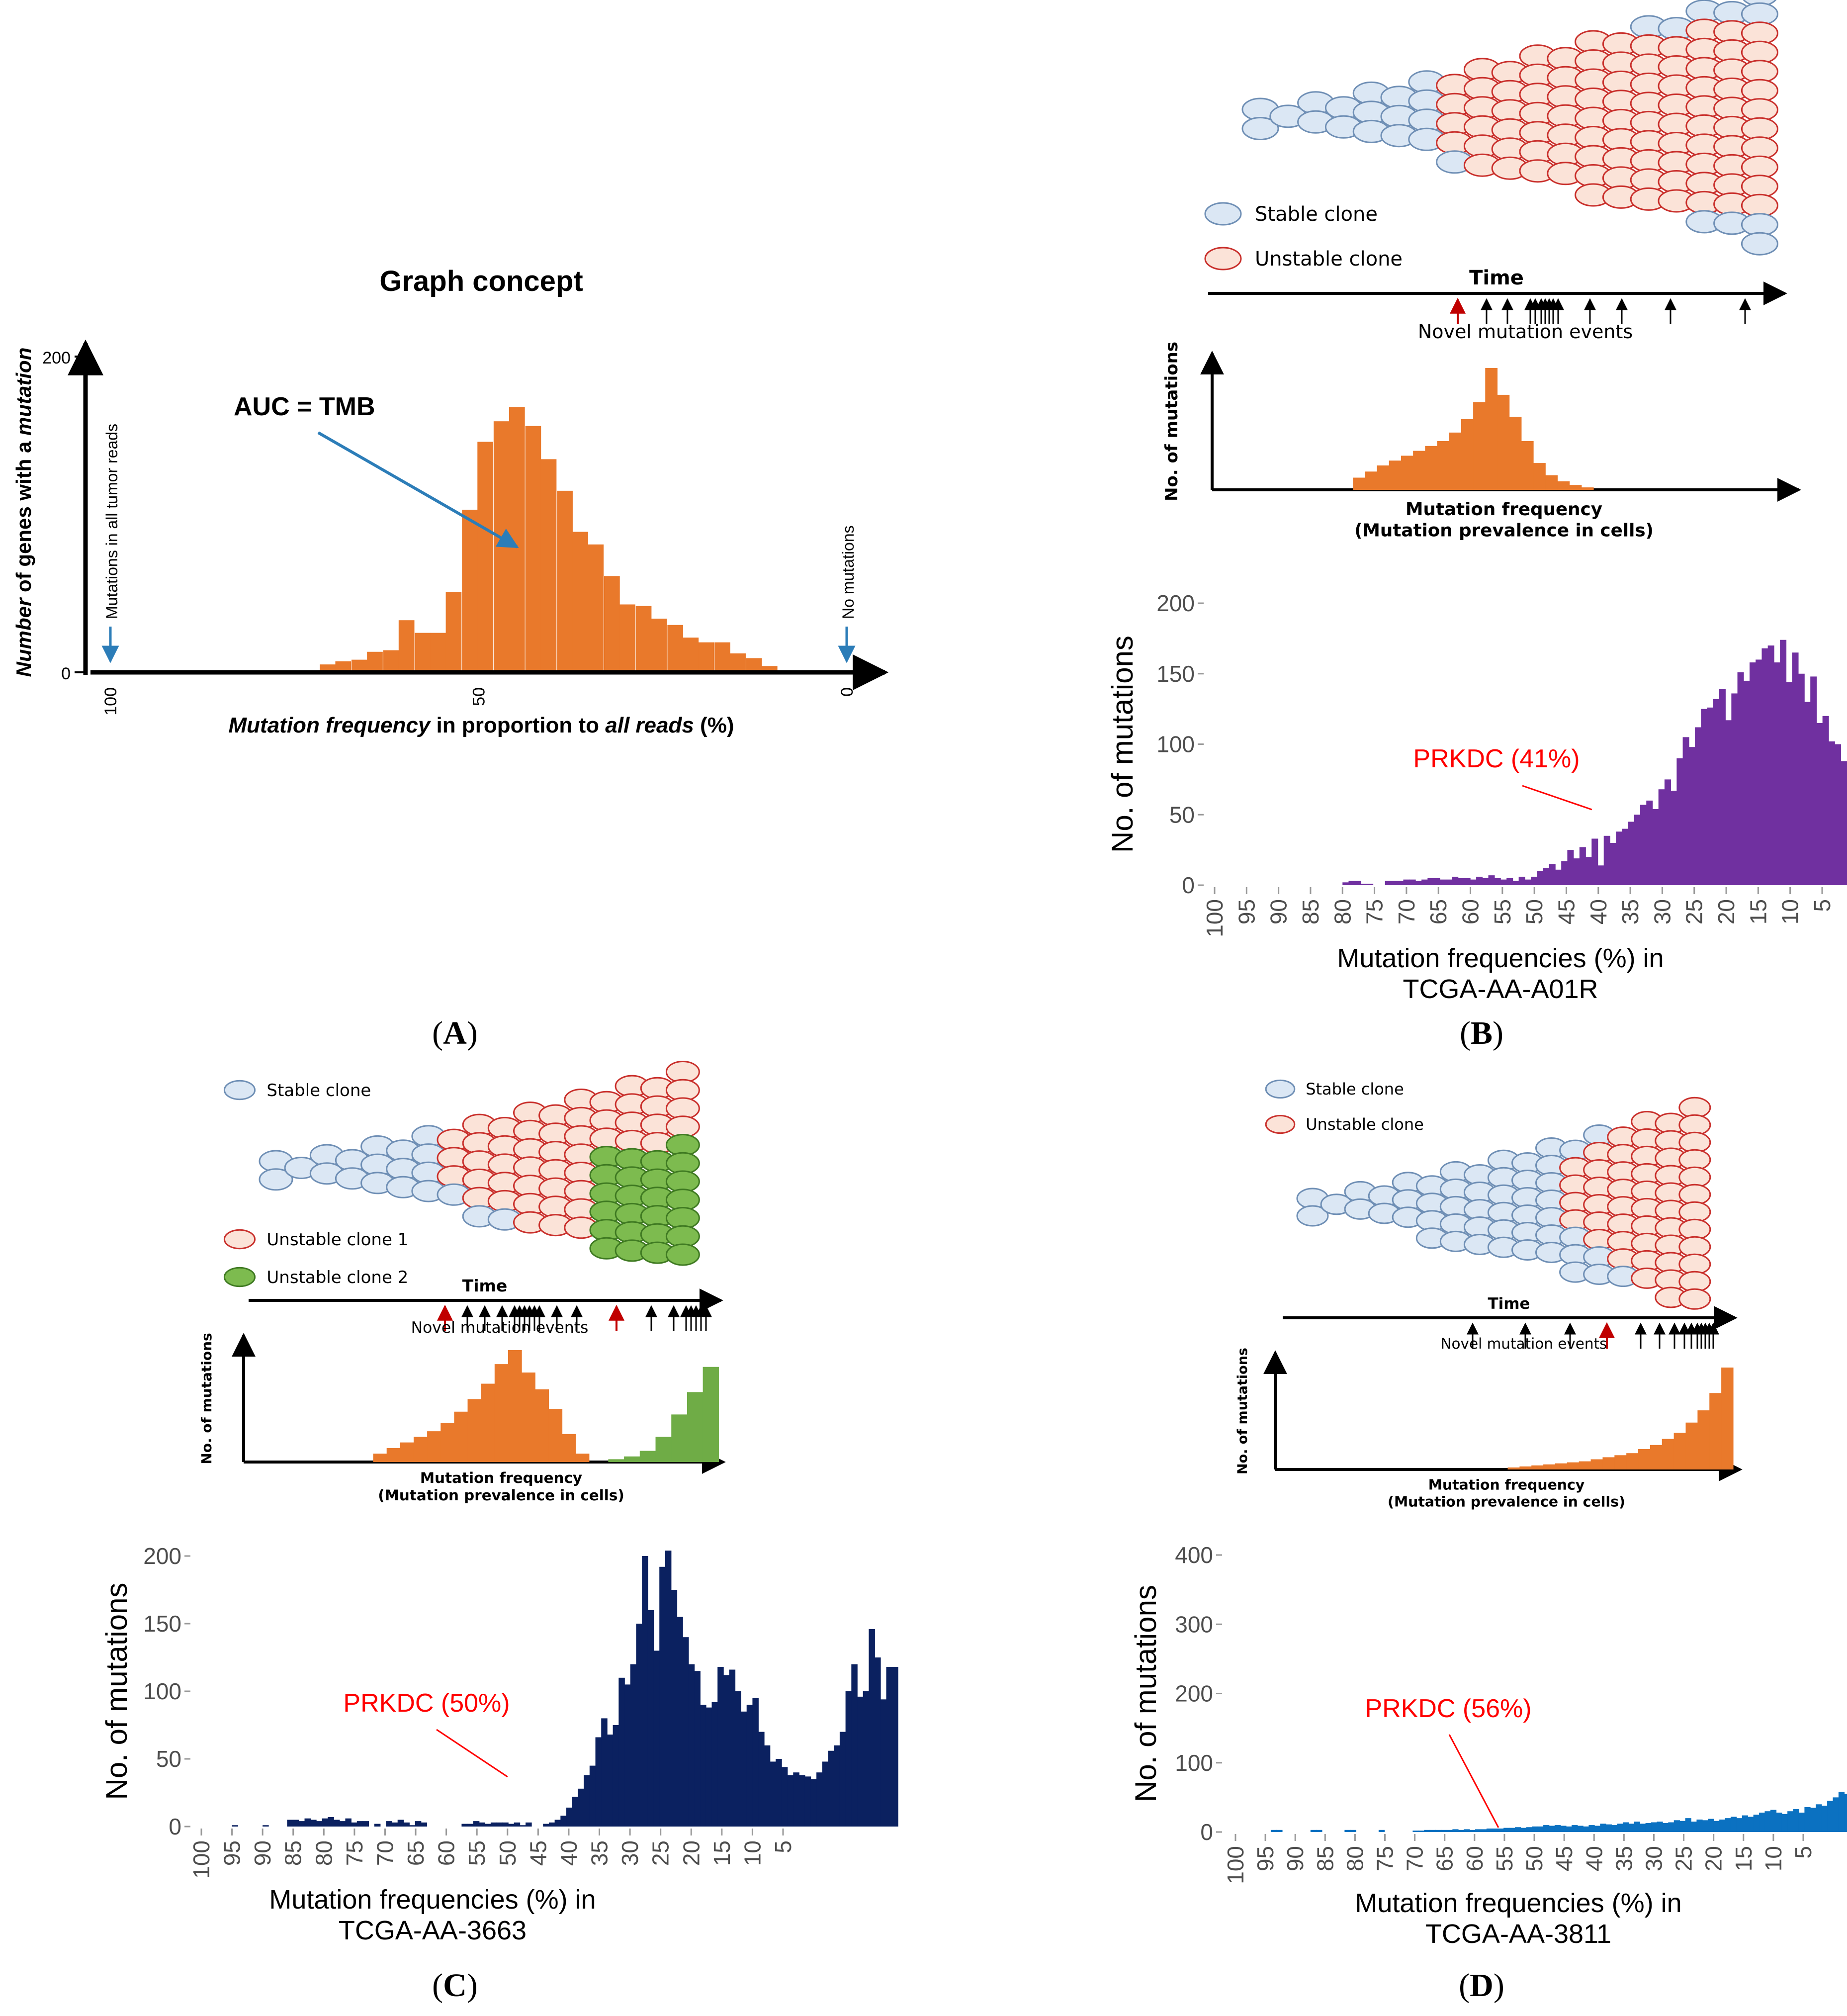 This screenshot has height=2016, width=1847. What do you see at coordinates (1243, 1411) in the screenshot?
I see `mini-y-label: No. of mutations` at bounding box center [1243, 1411].